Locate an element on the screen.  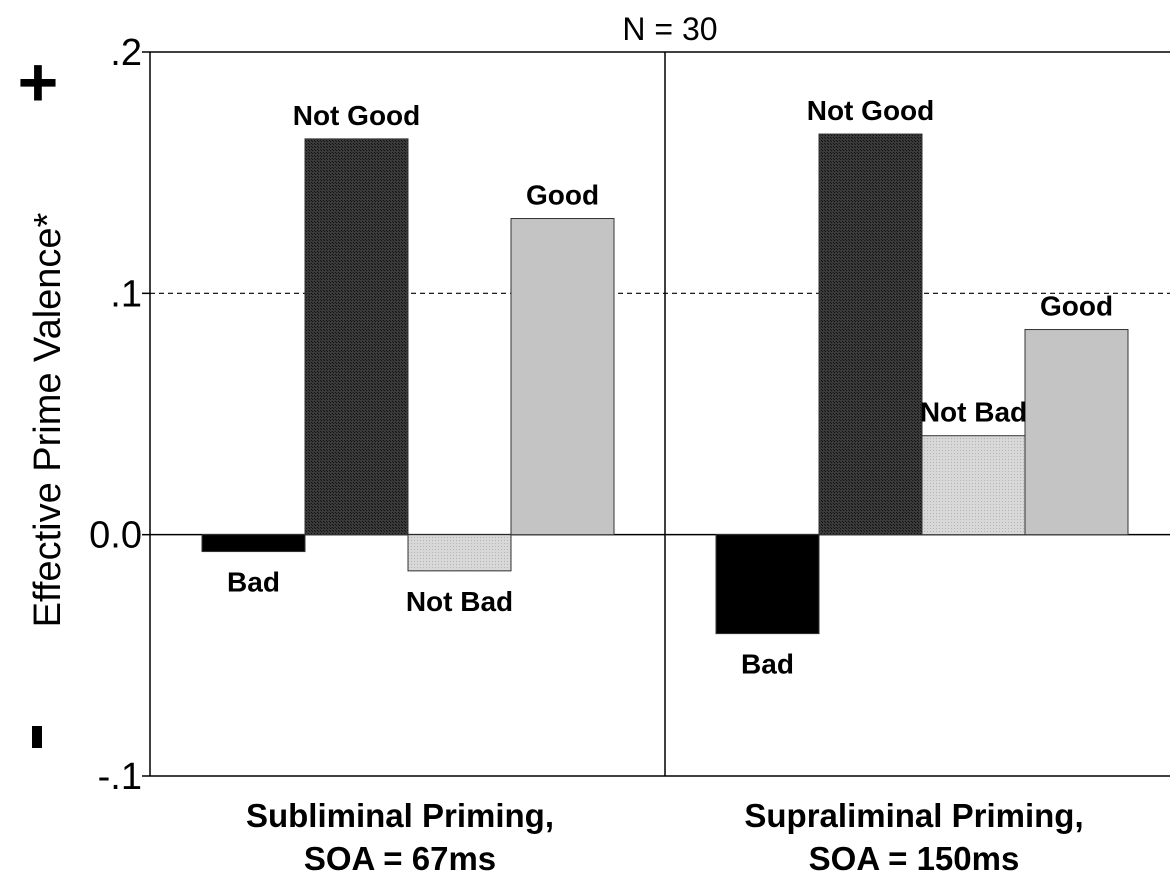
chart-title: N = 30 is located at coordinates (669, 29).